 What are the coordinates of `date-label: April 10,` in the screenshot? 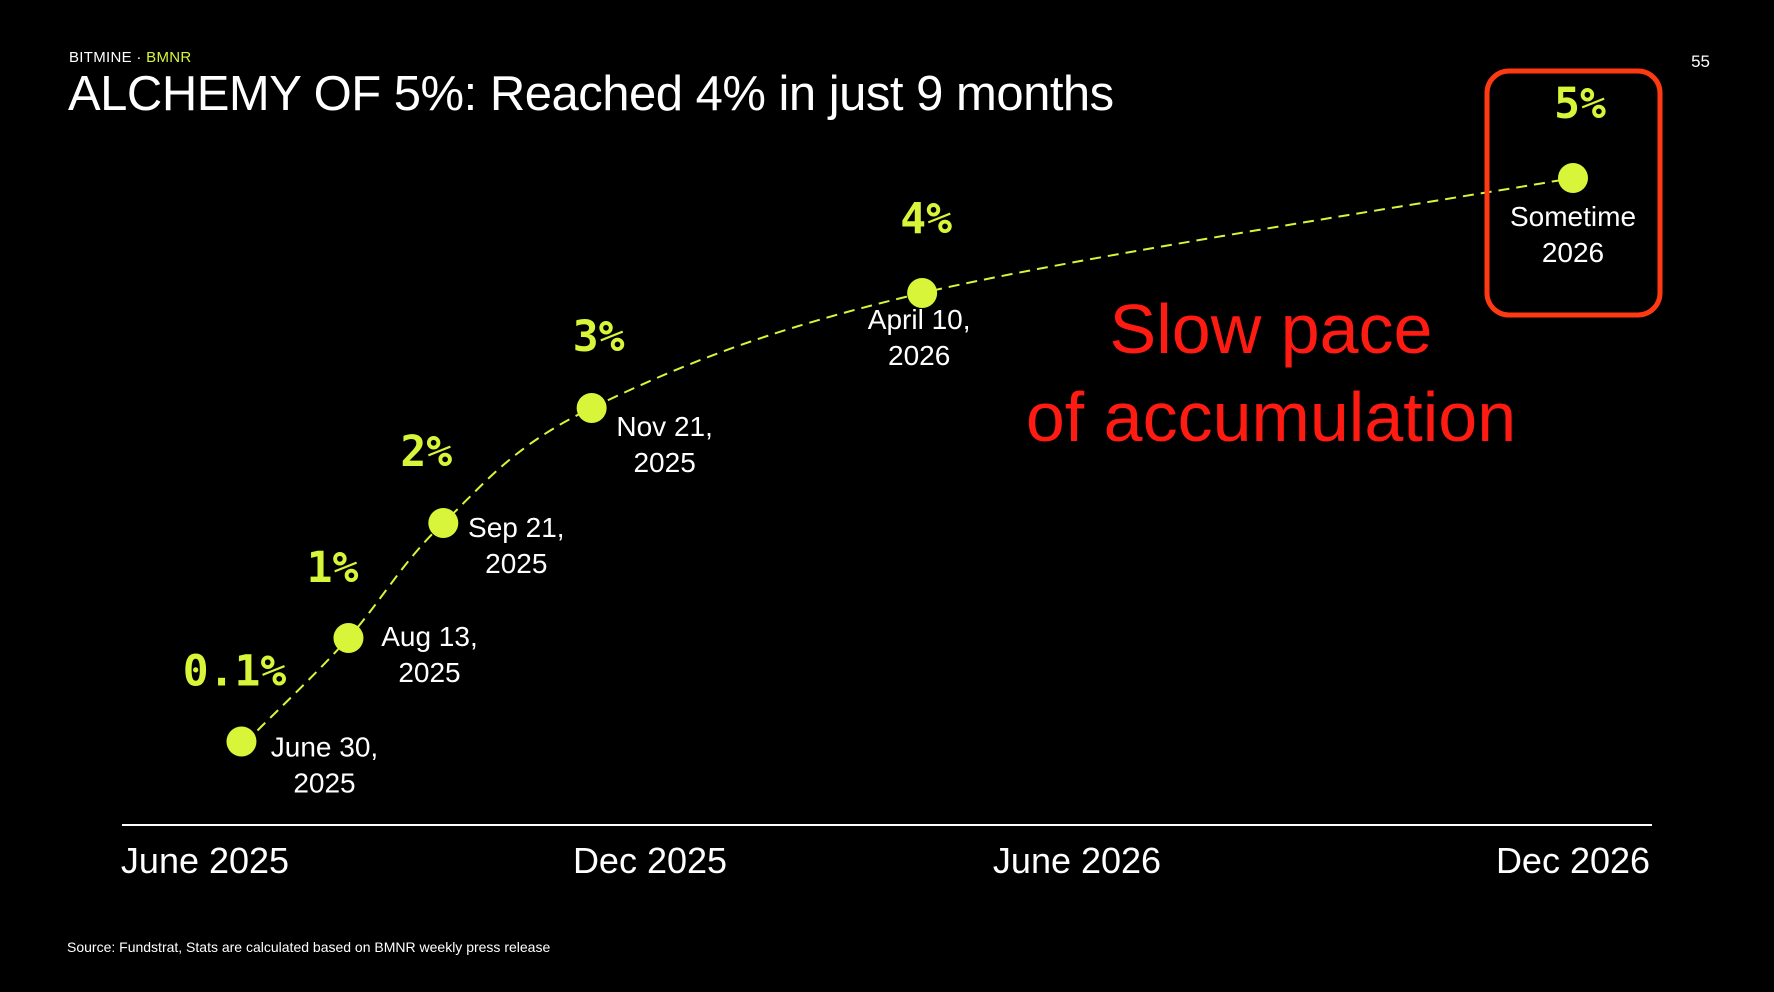 It's located at (919, 319).